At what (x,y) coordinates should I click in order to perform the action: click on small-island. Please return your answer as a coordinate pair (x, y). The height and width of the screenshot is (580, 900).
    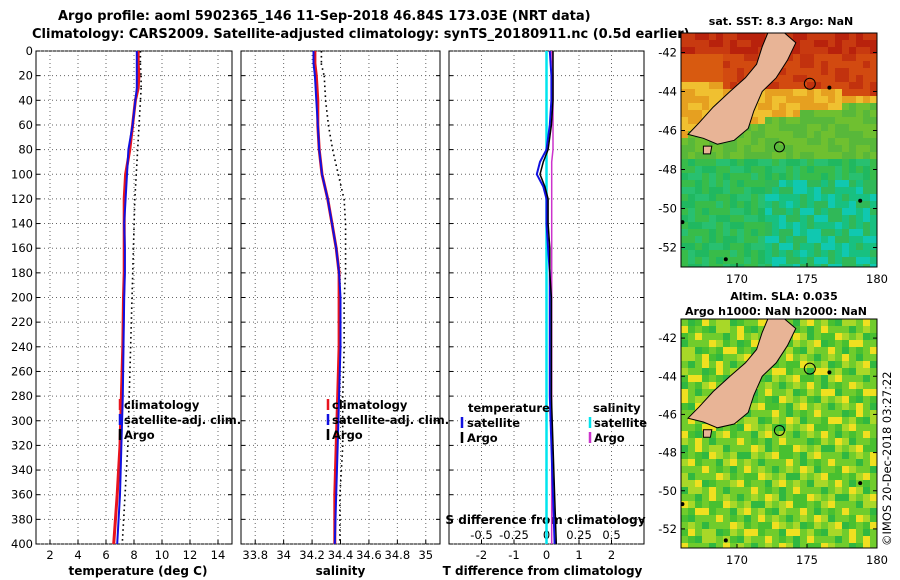
    Looking at the image, I should click on (725, 540).